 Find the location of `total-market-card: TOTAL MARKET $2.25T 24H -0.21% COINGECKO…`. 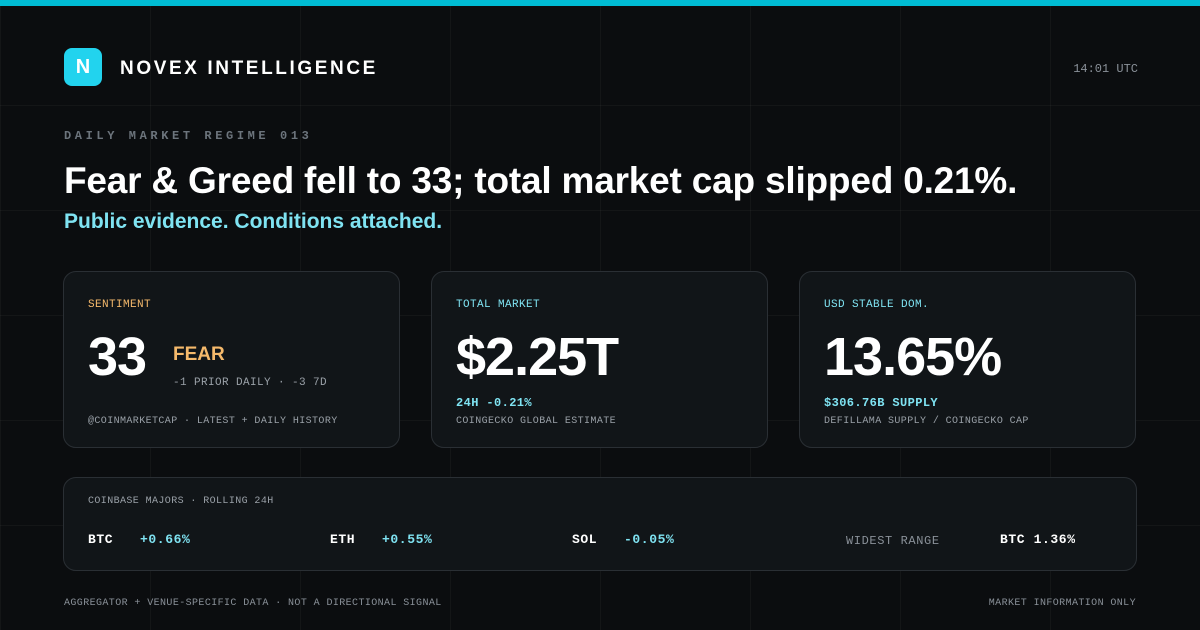

total-market-card: TOTAL MARKET $2.25T 24H -0.21% COINGECKO… is located at coordinates (599, 359).